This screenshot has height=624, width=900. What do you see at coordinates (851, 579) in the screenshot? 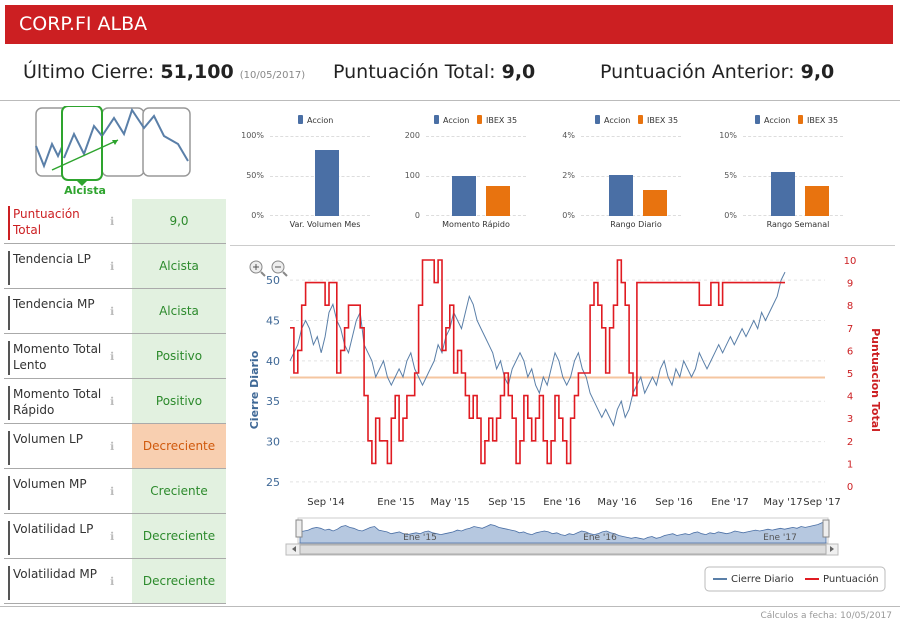
I see `legend-score: Puntuación` at bounding box center [851, 579].